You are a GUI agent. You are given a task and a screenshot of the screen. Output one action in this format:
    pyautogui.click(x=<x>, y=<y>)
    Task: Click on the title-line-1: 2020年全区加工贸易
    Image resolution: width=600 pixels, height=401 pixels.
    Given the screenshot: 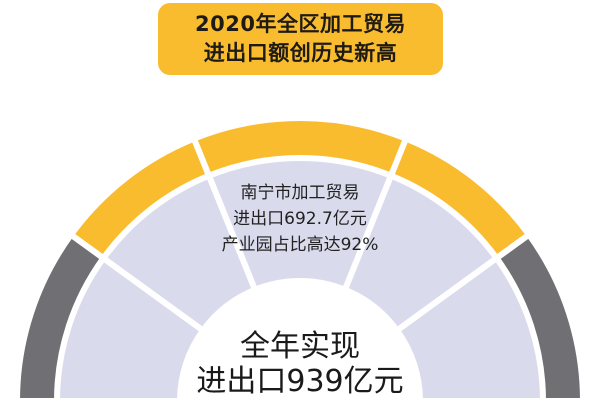 What is the action you would take?
    pyautogui.click(x=300, y=24)
    